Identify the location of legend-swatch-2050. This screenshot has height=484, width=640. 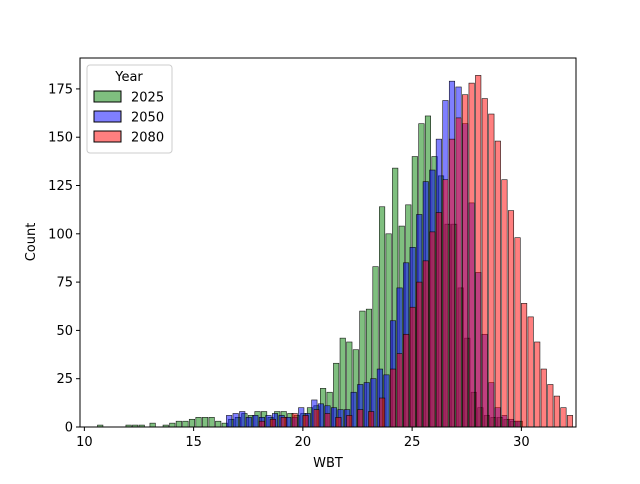
(107, 116).